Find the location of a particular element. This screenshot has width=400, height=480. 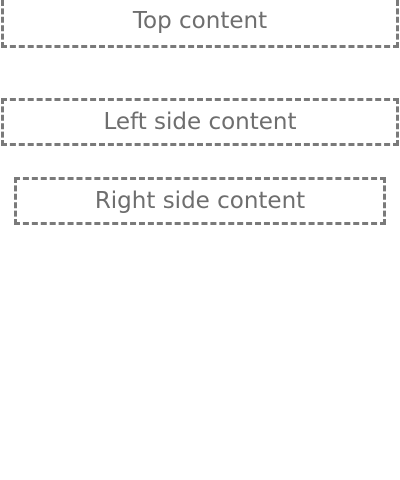

left-side-content-box: Left side content is located at coordinates (200, 122).